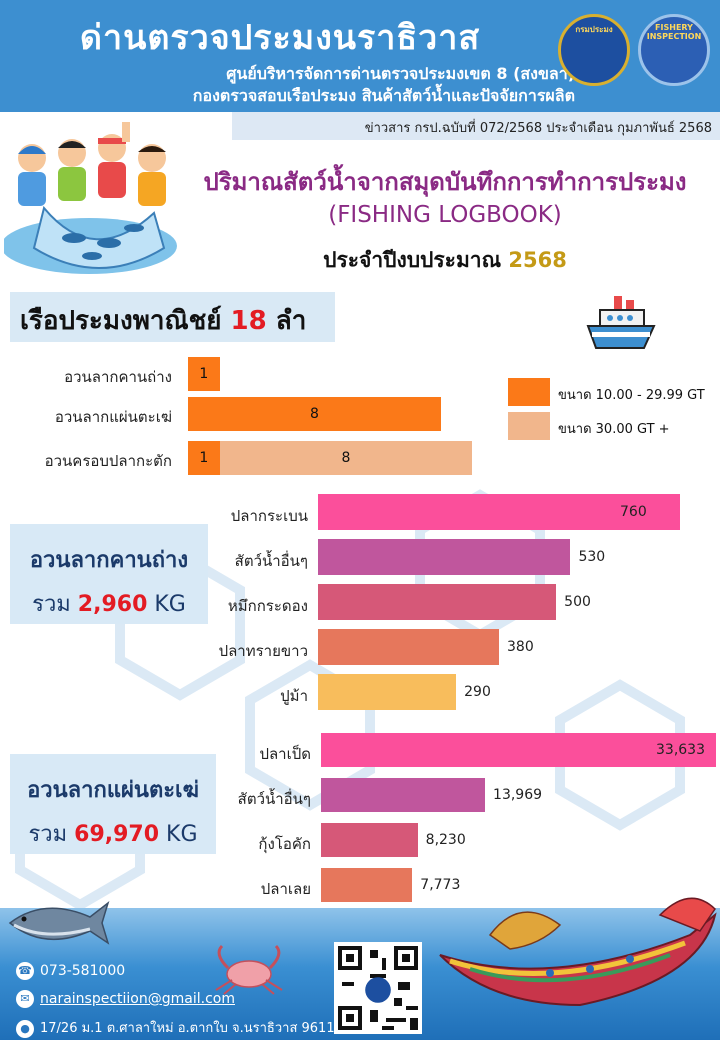 The width and height of the screenshot is (720, 1040). Describe the element at coordinates (445, 840) in the screenshot. I see `species-value-label: 8,230` at that location.